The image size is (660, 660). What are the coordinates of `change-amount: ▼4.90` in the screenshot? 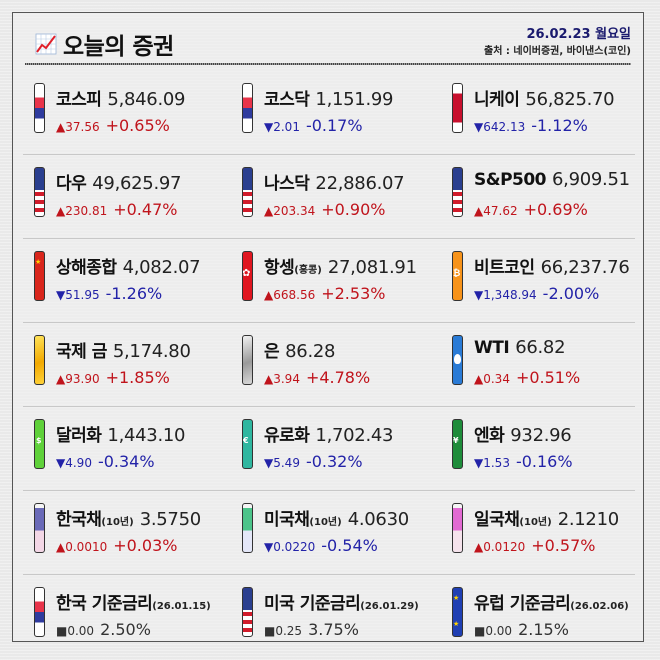 It's located at (74, 463).